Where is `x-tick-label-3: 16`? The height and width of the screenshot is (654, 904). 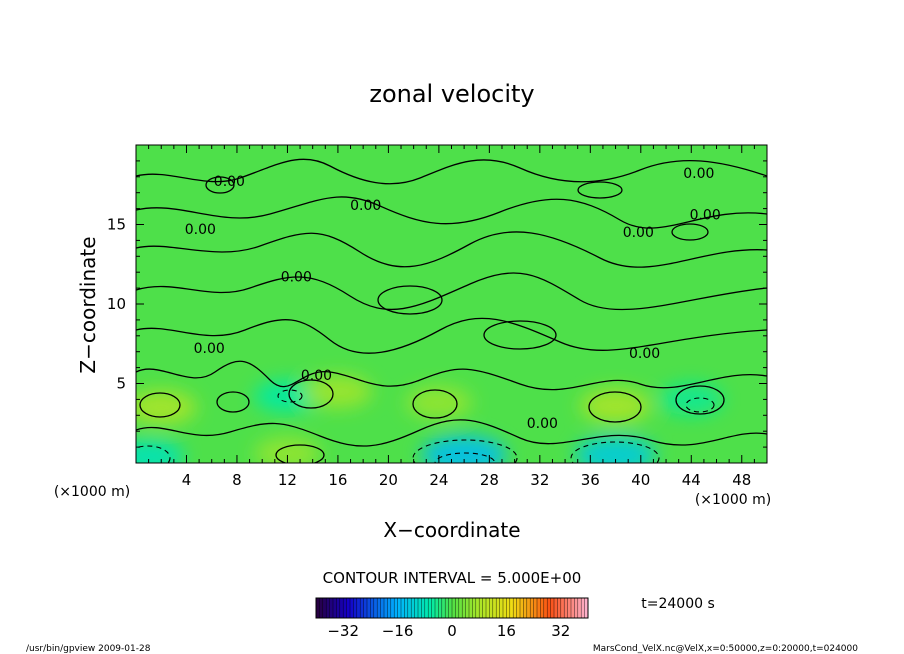 x-tick-label-3: 16 is located at coordinates (337, 480).